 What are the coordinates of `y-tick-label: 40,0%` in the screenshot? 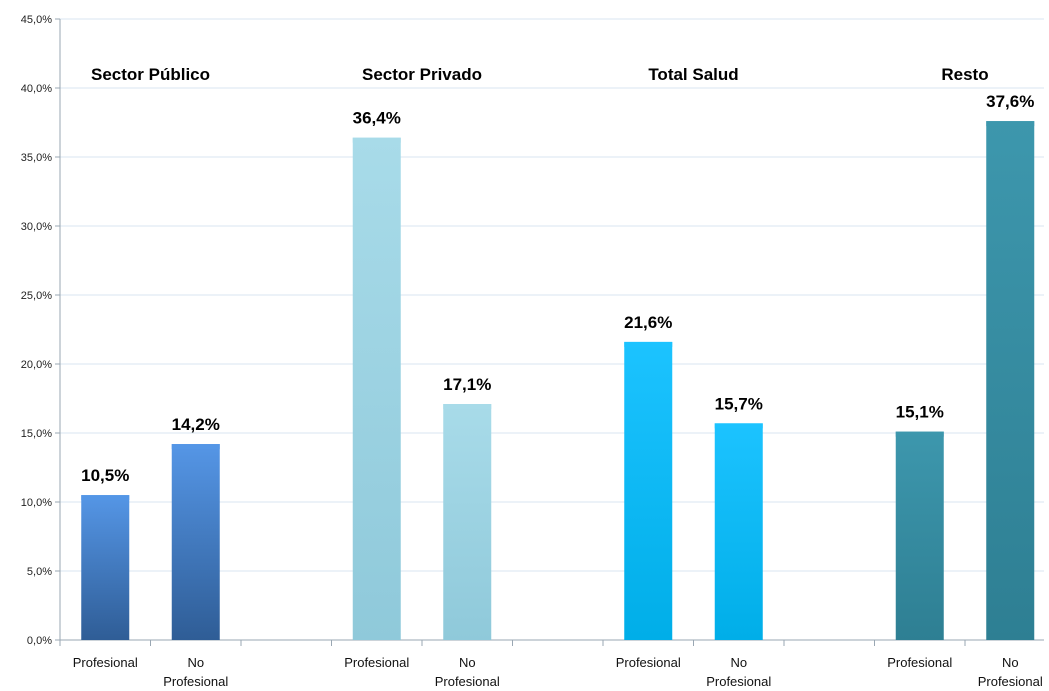 It's located at (36, 89).